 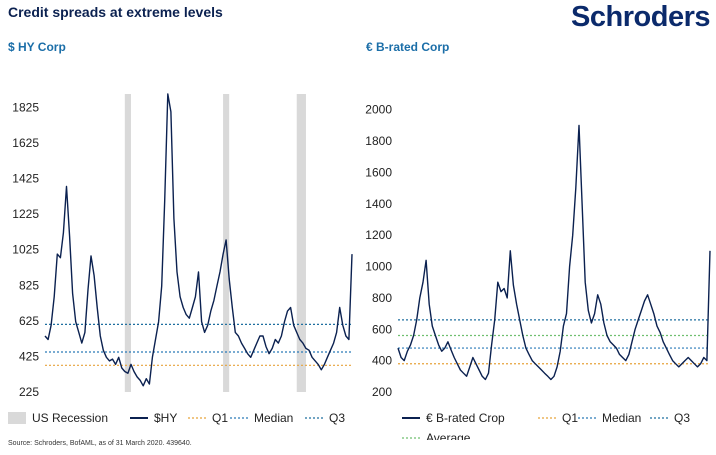 I want to click on legend-label: US Recession, so click(x=70, y=418).